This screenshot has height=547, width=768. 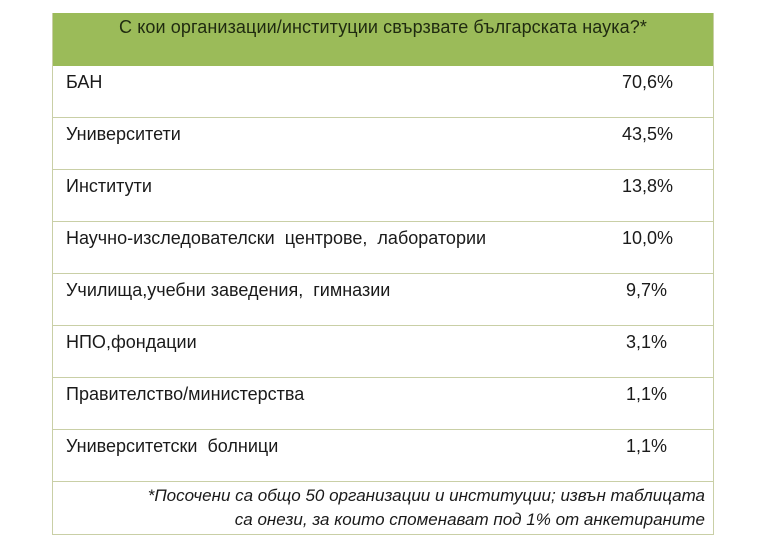 I want to click on table-row: Университети 43,5%, so click(x=383, y=144).